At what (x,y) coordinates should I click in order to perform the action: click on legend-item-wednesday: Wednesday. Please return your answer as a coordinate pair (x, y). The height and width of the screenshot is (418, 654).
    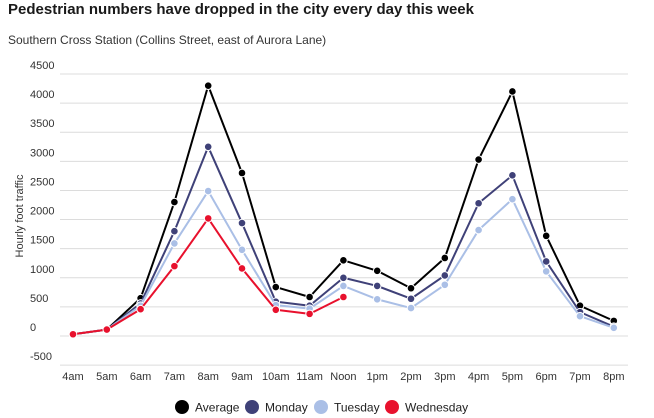
    Looking at the image, I should click on (426, 407).